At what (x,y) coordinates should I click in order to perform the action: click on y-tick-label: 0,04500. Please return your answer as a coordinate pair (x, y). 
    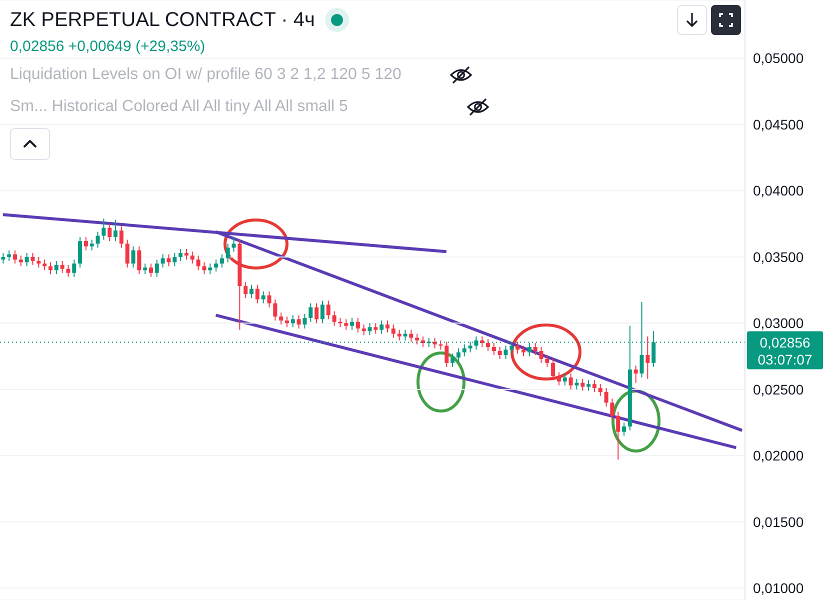
    Looking at the image, I should click on (778, 124).